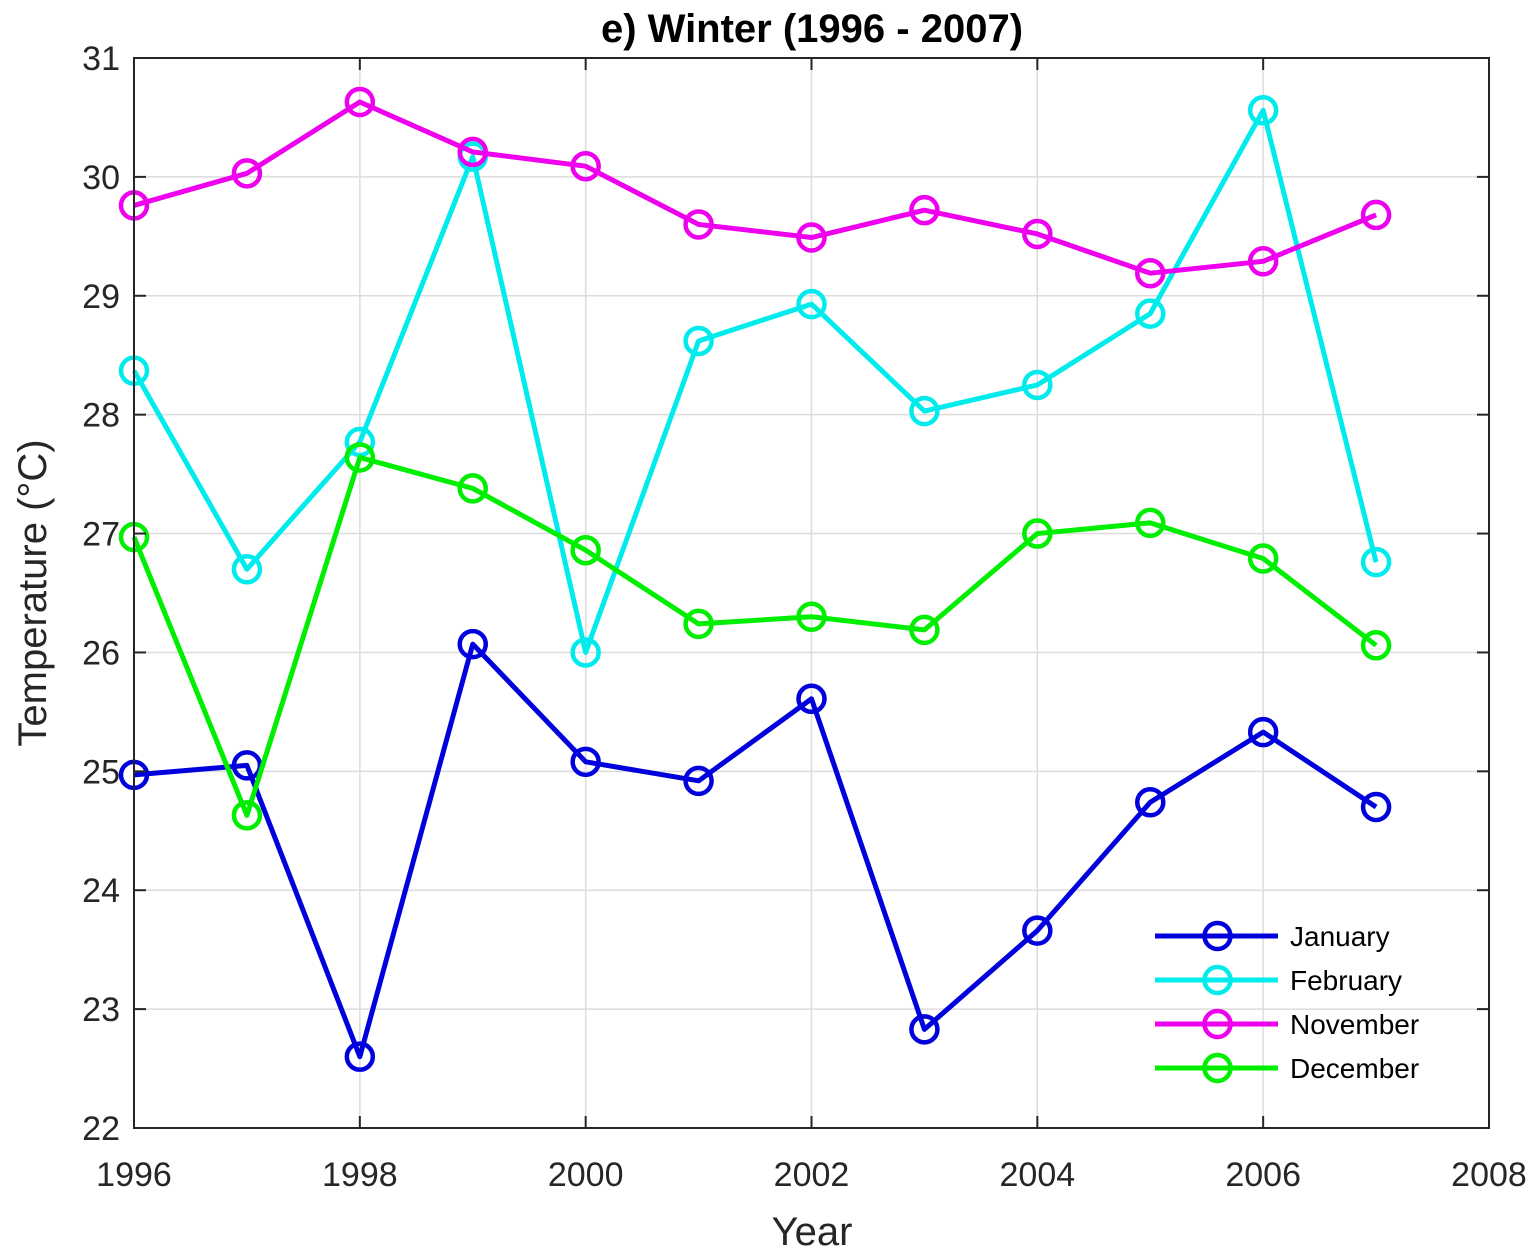 Image resolution: width=1540 pixels, height=1257 pixels. Describe the element at coordinates (1287, 1002) in the screenshot. I see `legend: January February November December` at that location.